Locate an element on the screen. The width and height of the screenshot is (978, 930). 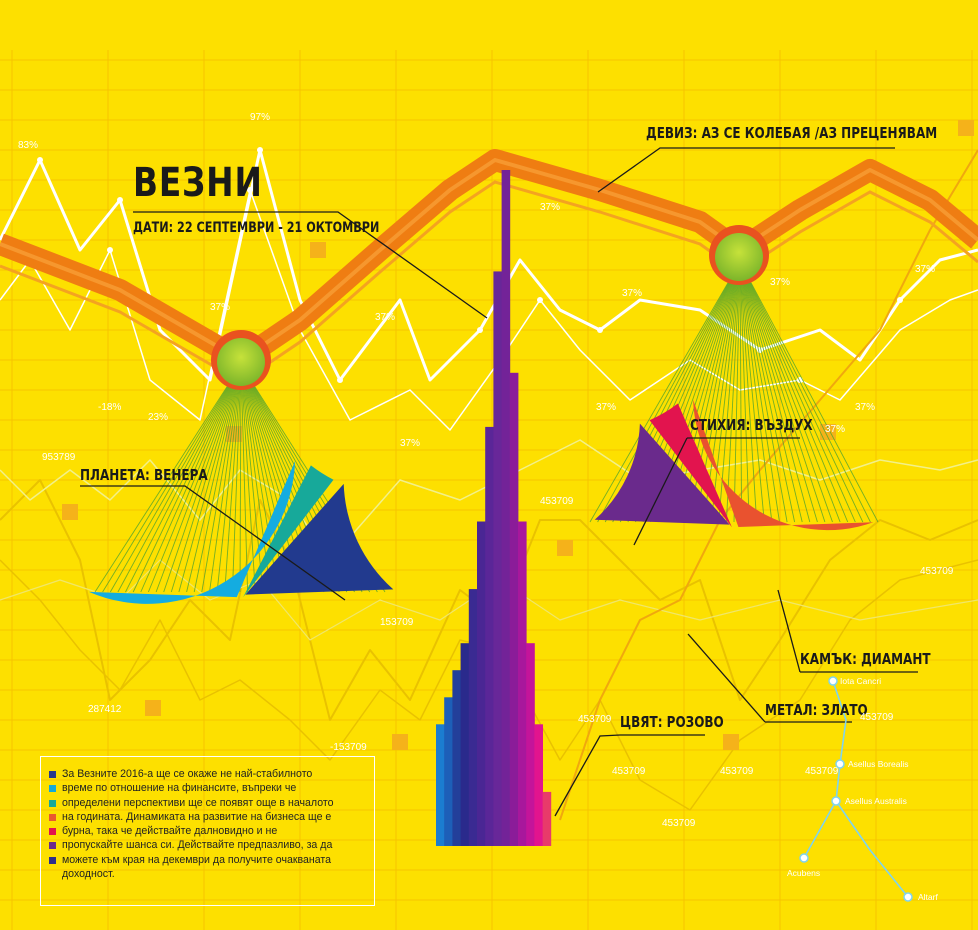
element-label: СТИХИЯ: ВЪЗДУХ is located at coordinates (751, 425).